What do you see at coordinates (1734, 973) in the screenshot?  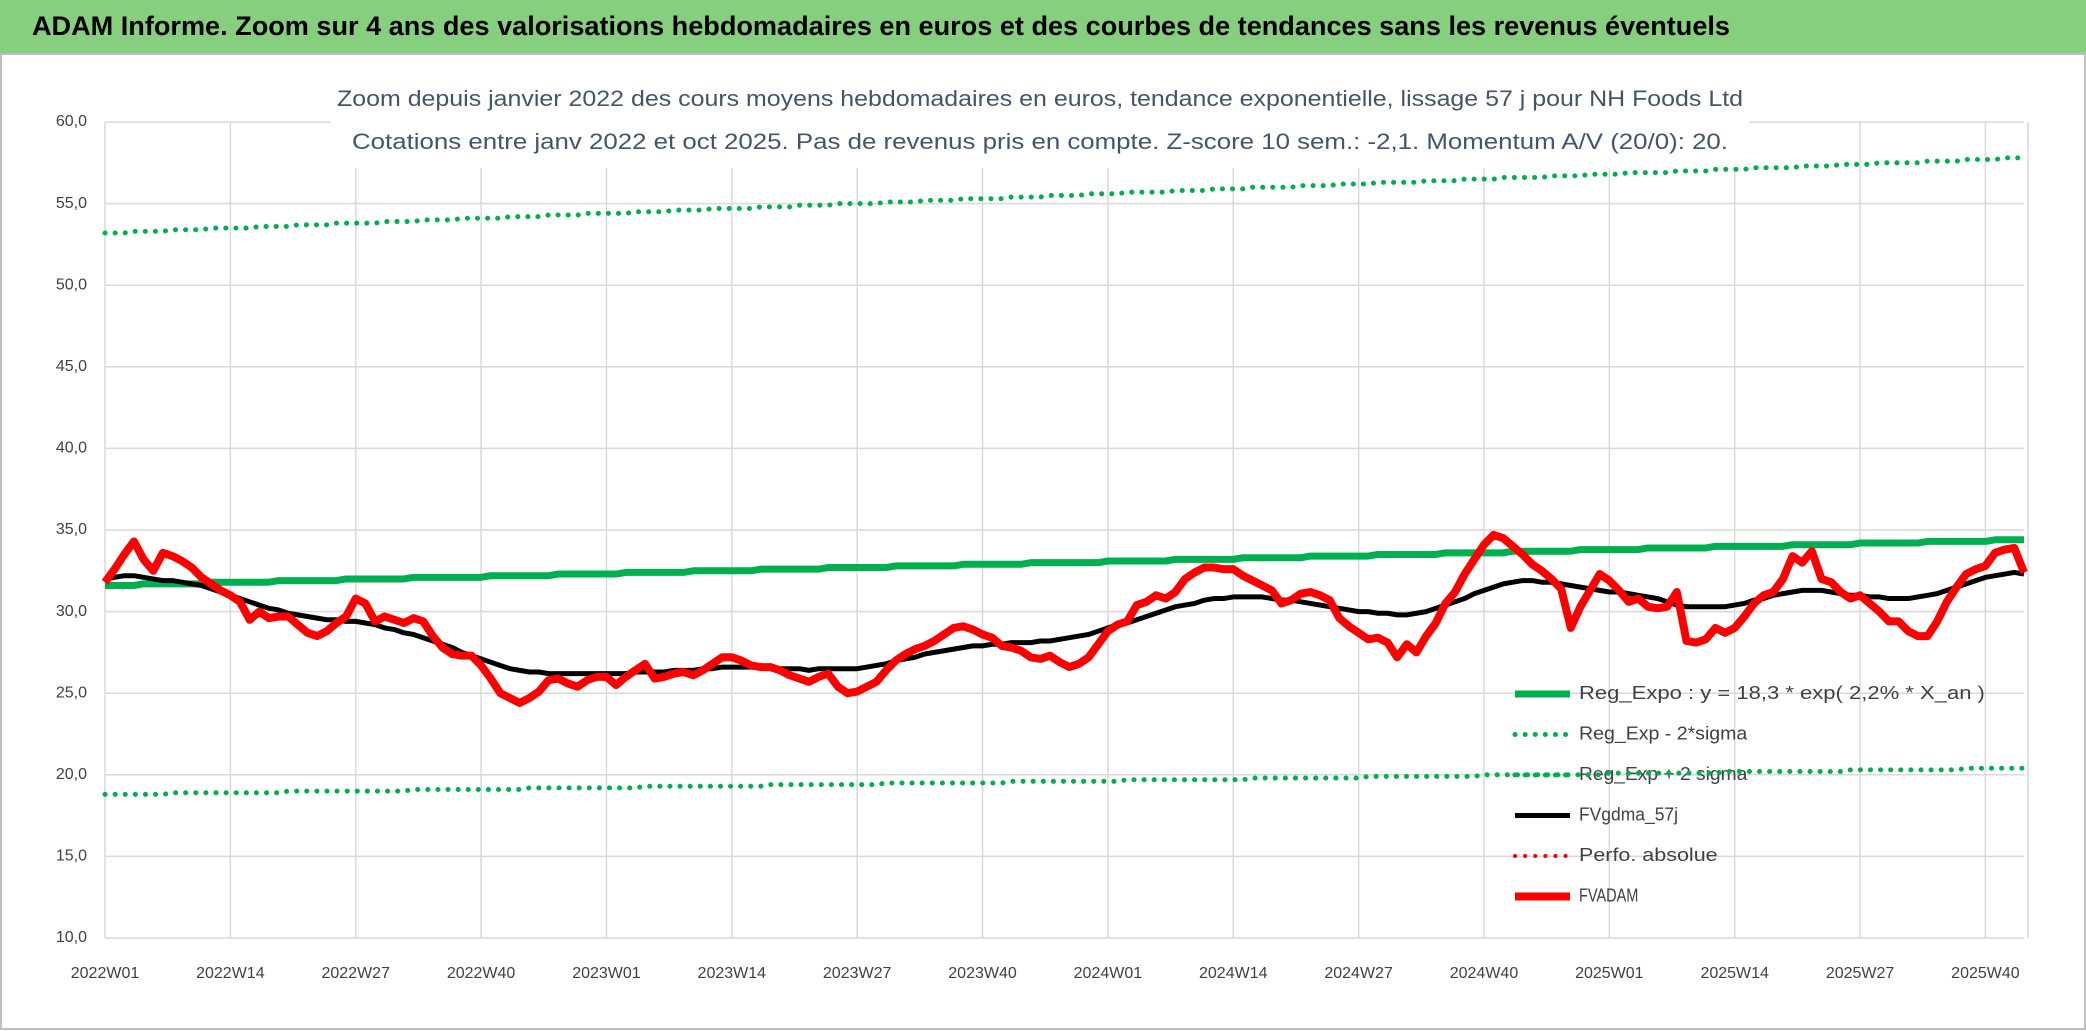 I see `x-tick-label: 2025W14` at bounding box center [1734, 973].